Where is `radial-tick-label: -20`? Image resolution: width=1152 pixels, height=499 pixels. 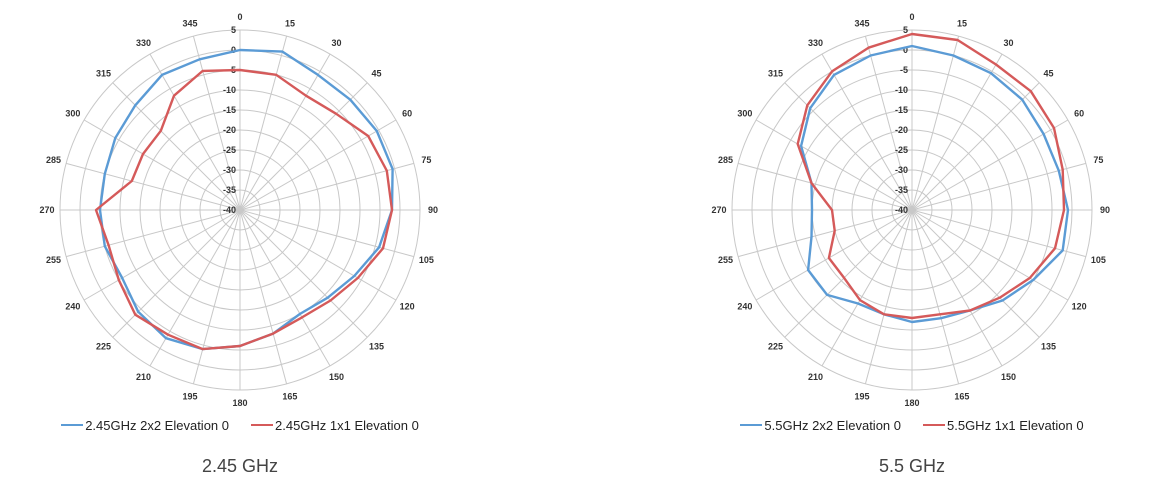
radial-tick-label: -20 is located at coordinates (901, 130).